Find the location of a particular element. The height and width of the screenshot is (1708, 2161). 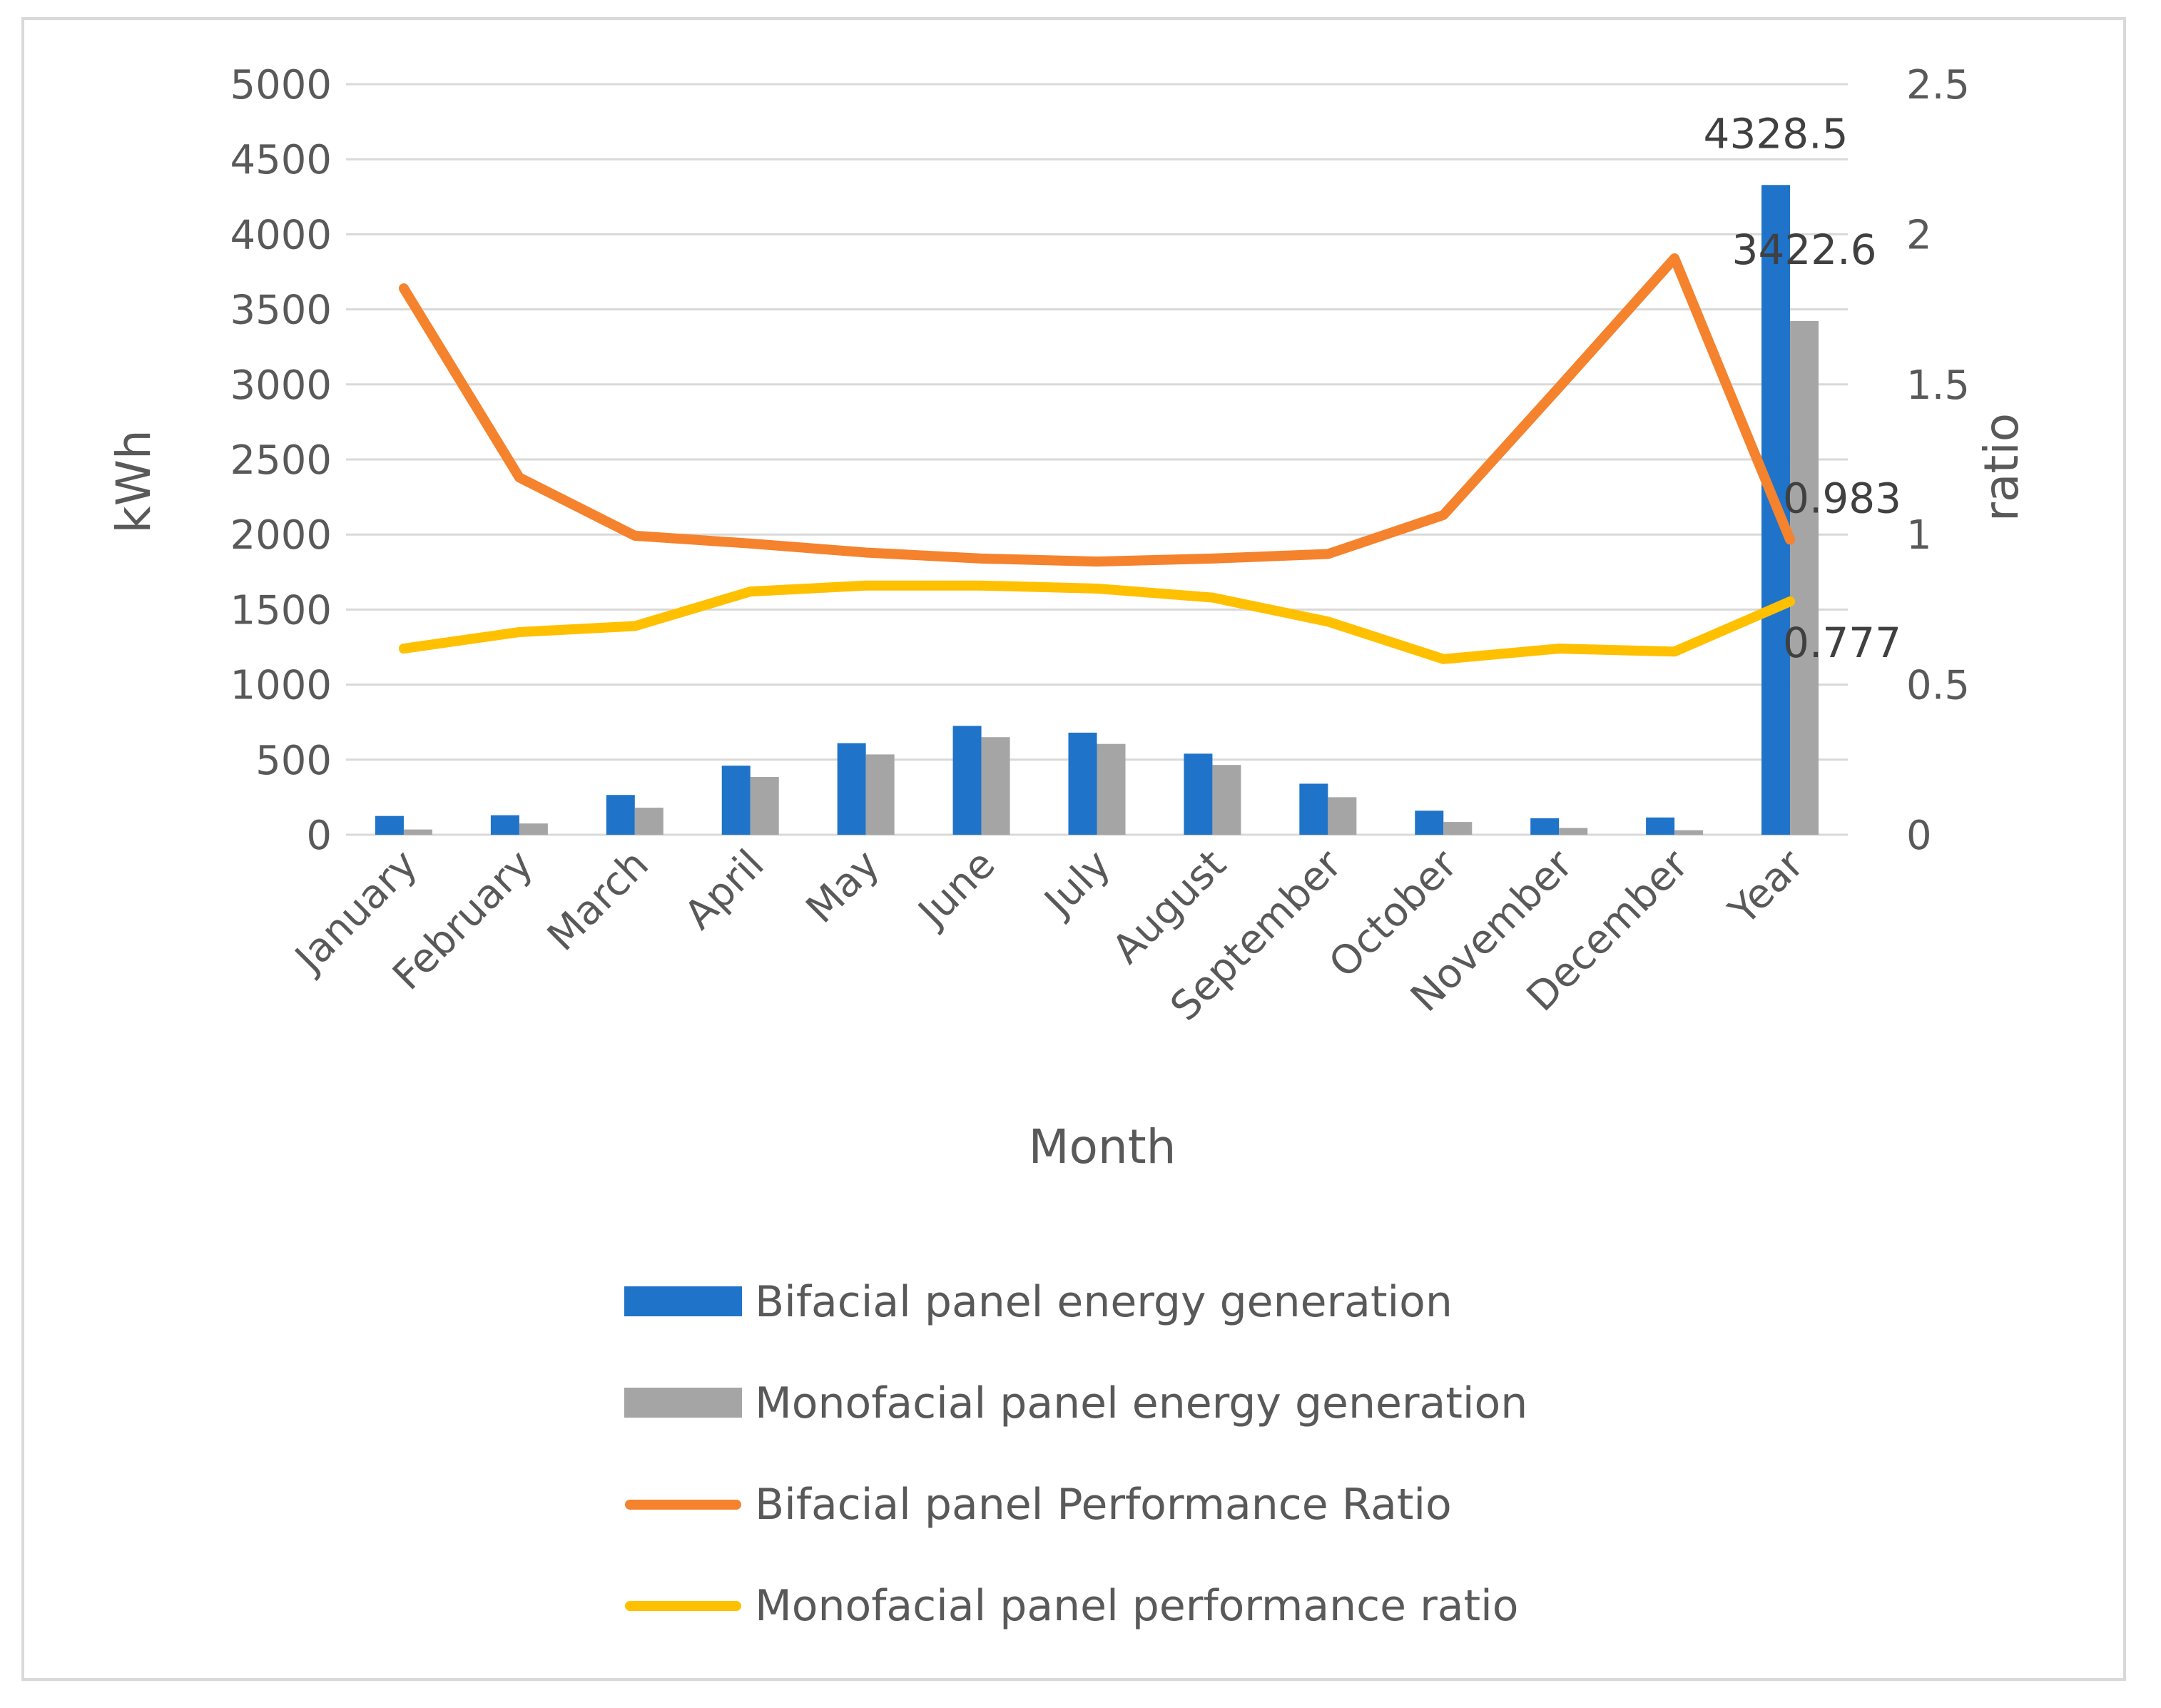

y2-axis-title: ratio is located at coordinates (2001, 467).